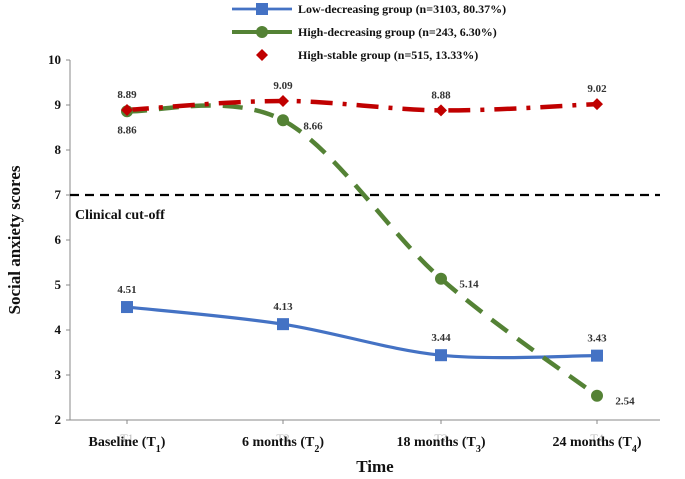  What do you see at coordinates (58, 284) in the screenshot?
I see `y-tick-label: 5` at bounding box center [58, 284].